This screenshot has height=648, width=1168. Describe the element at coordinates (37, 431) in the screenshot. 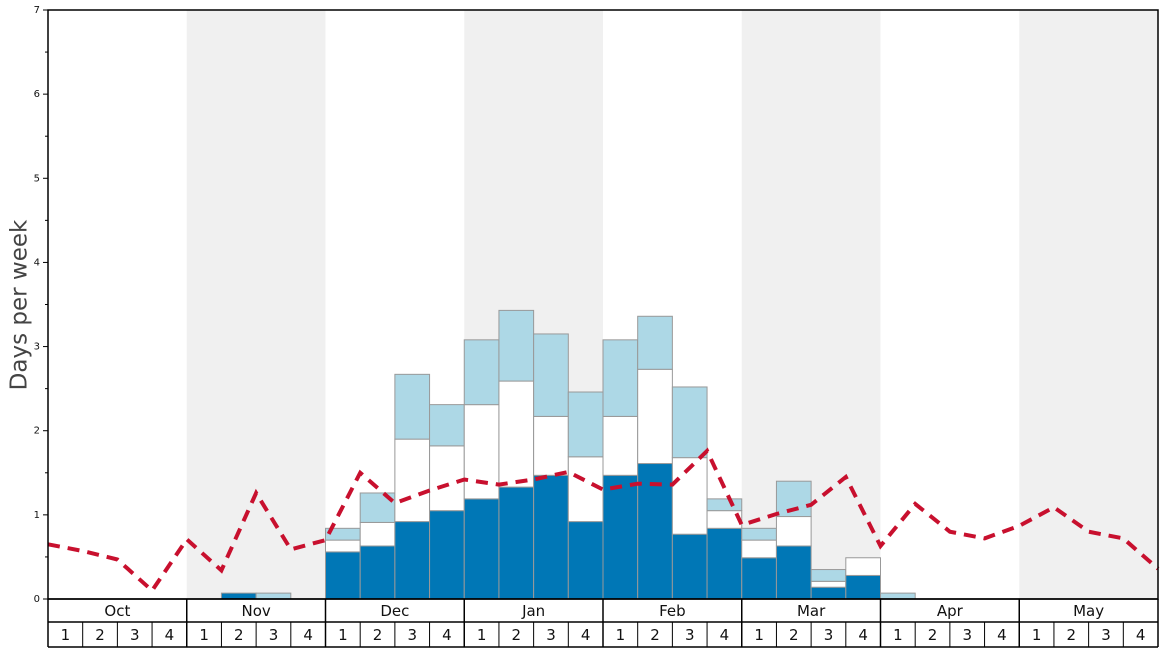

I see `y-tick-label: 2` at that location.